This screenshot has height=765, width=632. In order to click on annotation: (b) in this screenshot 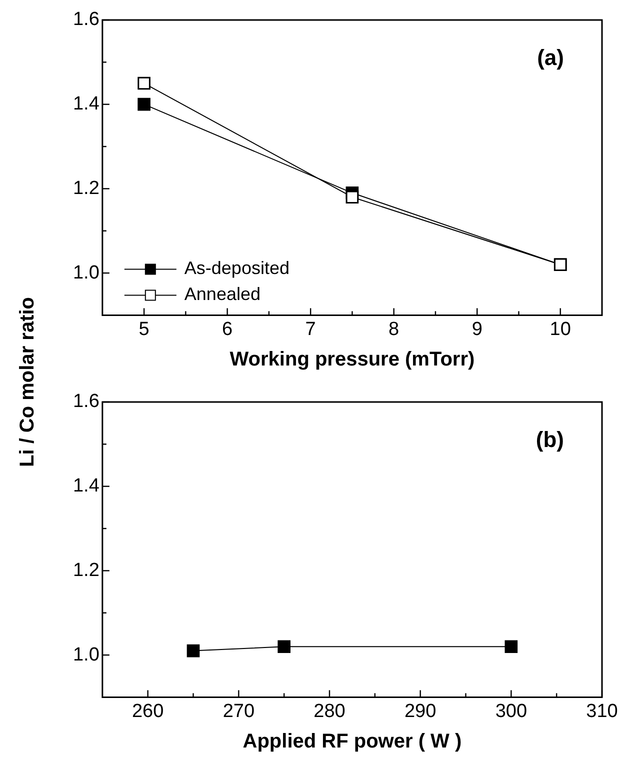, I will do `click(550, 439)`.